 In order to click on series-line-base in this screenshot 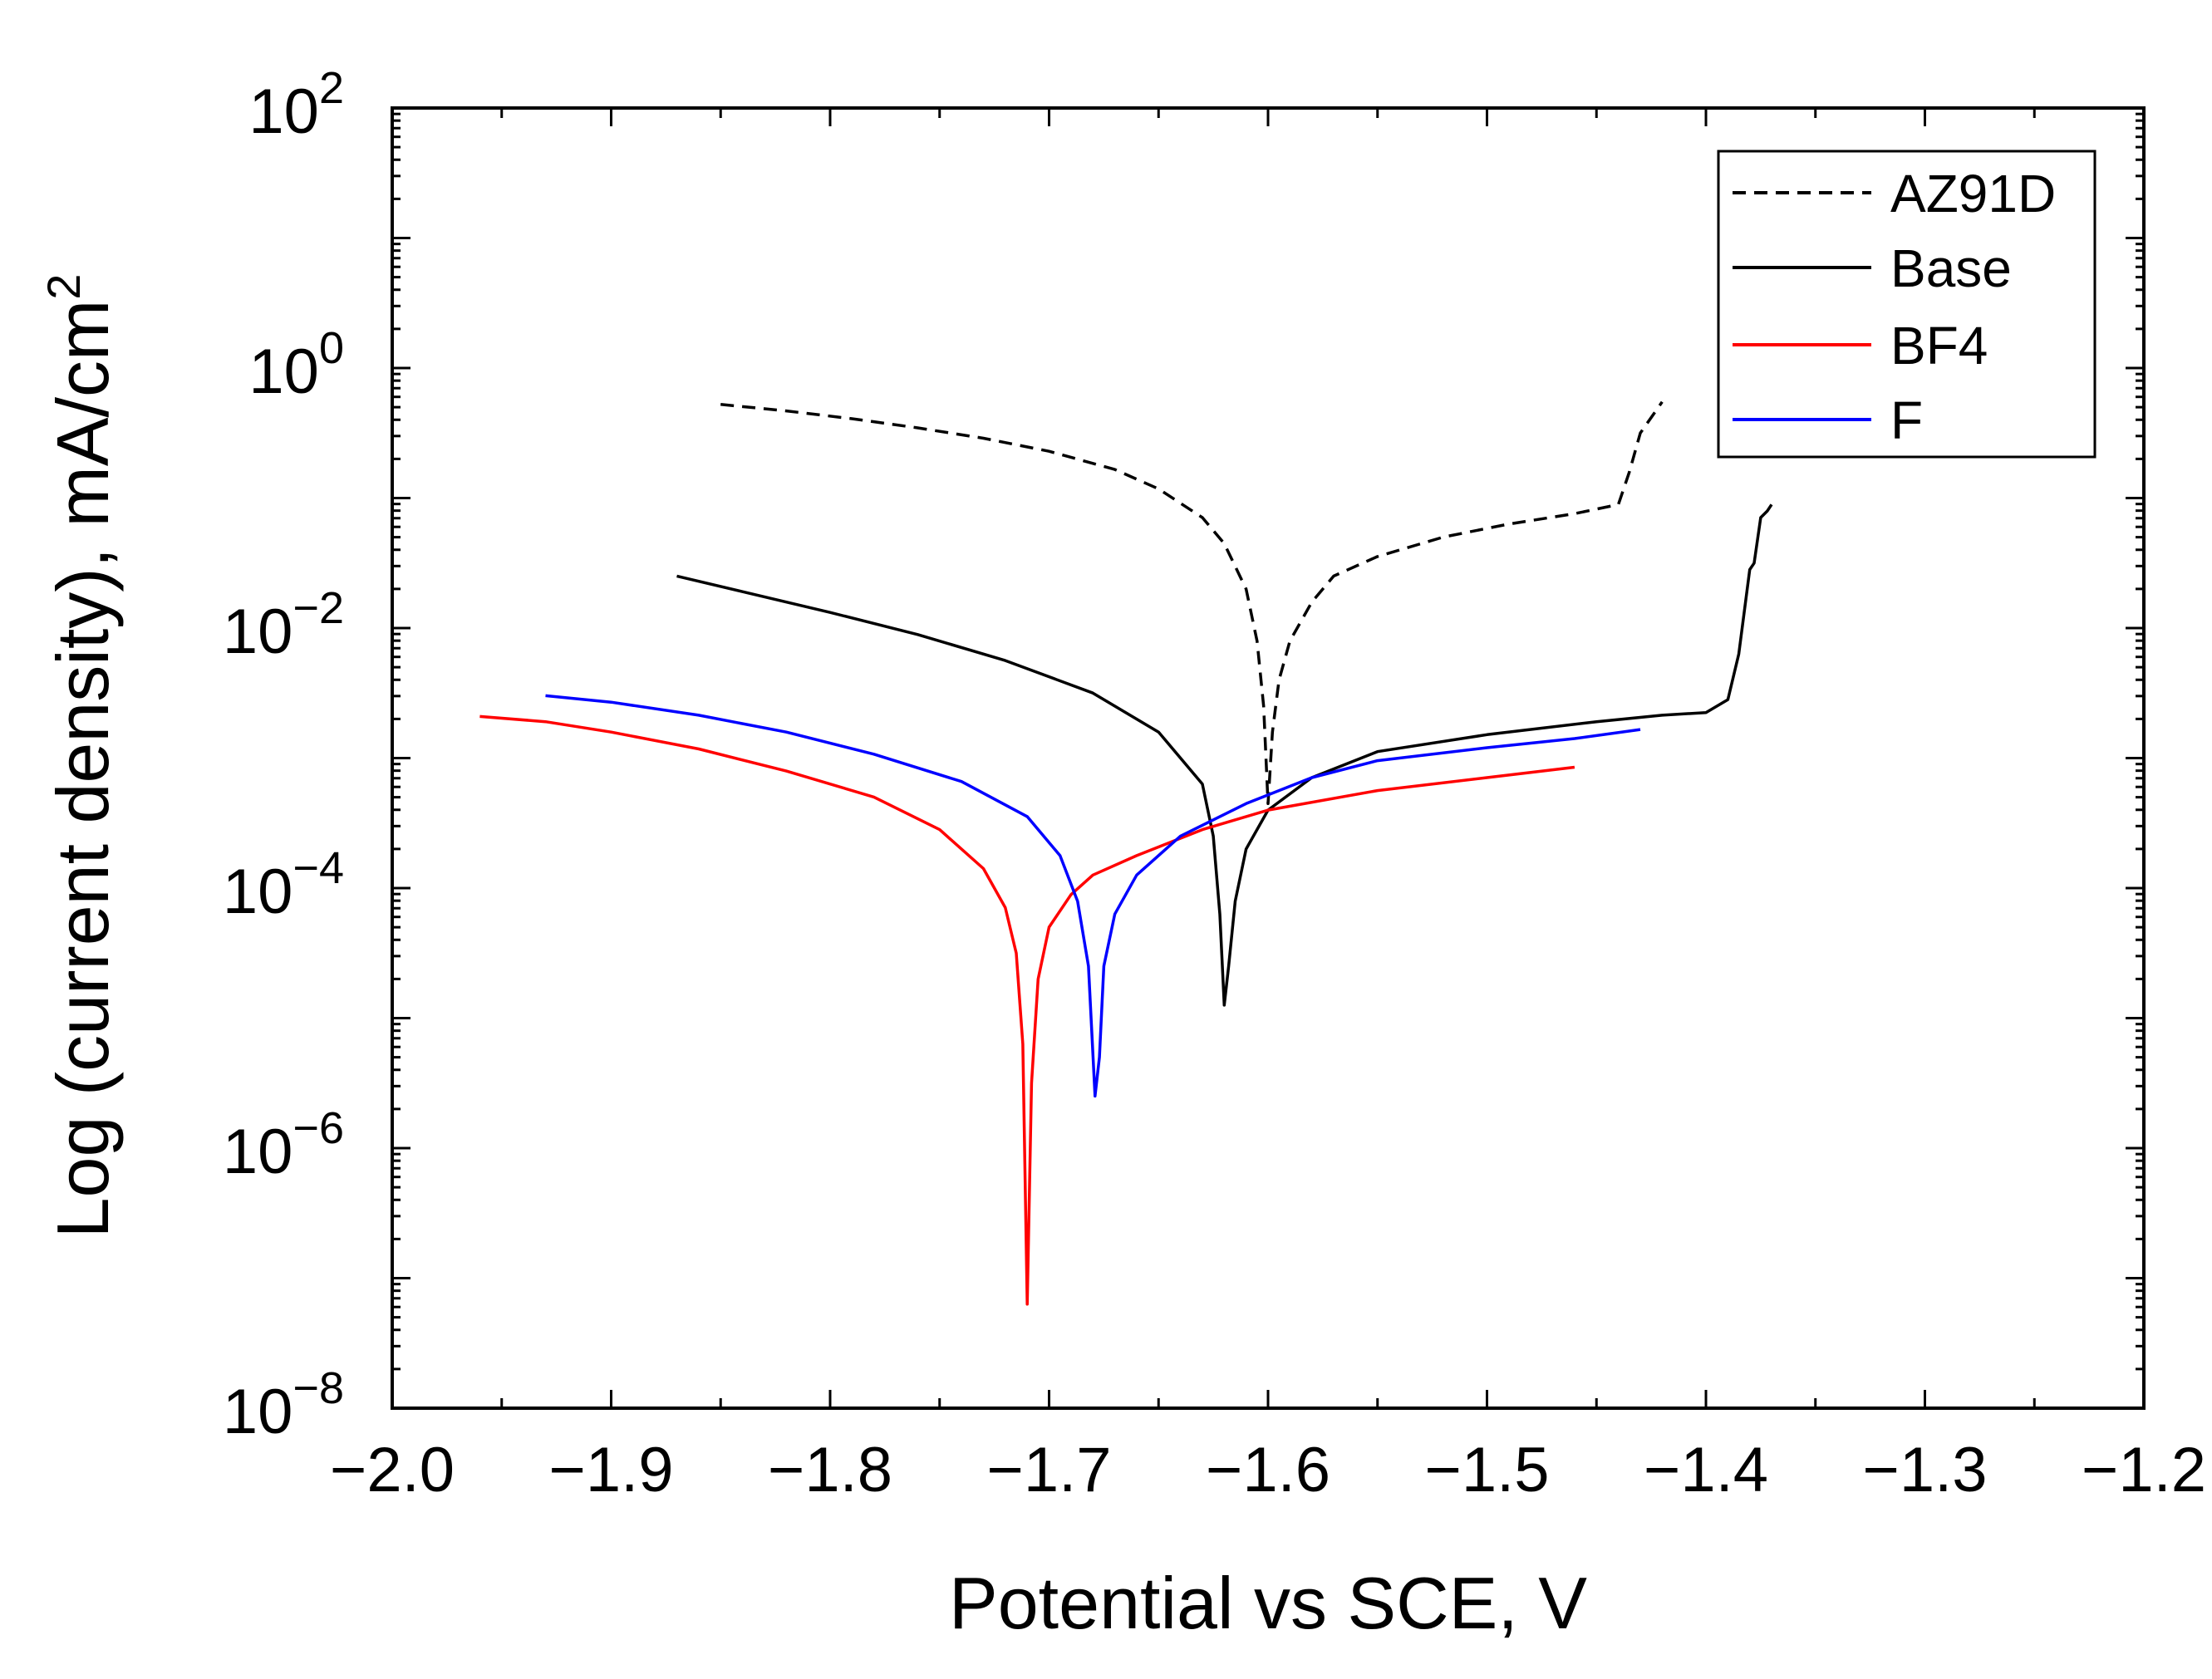, I will do `click(1224, 755)`.